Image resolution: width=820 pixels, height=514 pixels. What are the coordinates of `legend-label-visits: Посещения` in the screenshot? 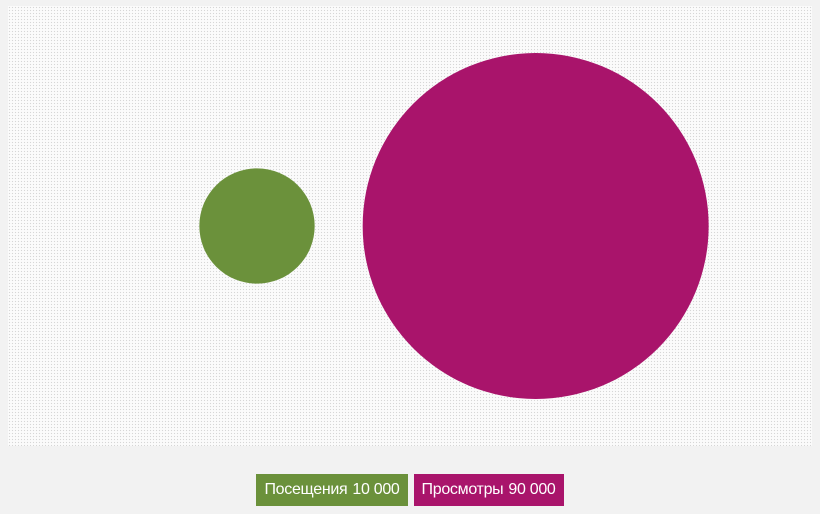 It's located at (306, 489).